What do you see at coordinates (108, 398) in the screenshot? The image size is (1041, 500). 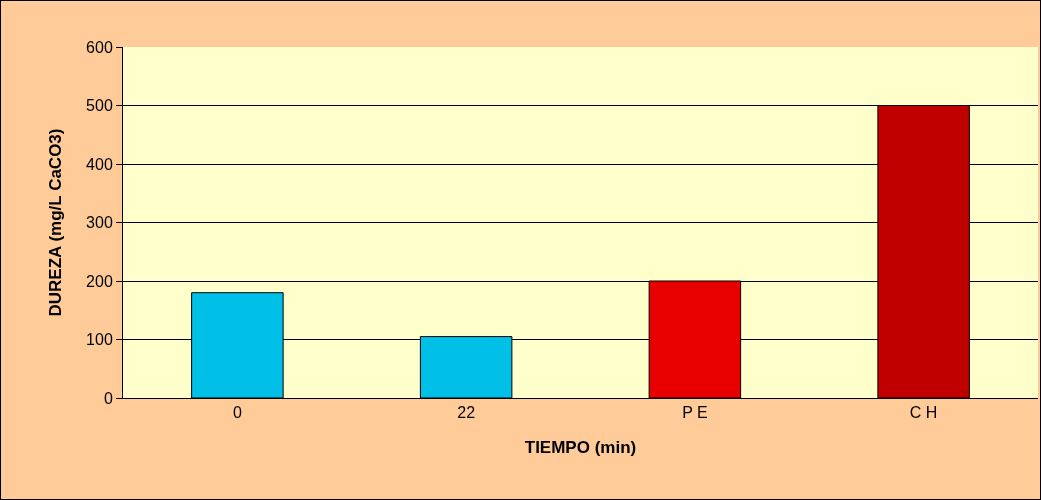 I see `y-tick-label: 0` at bounding box center [108, 398].